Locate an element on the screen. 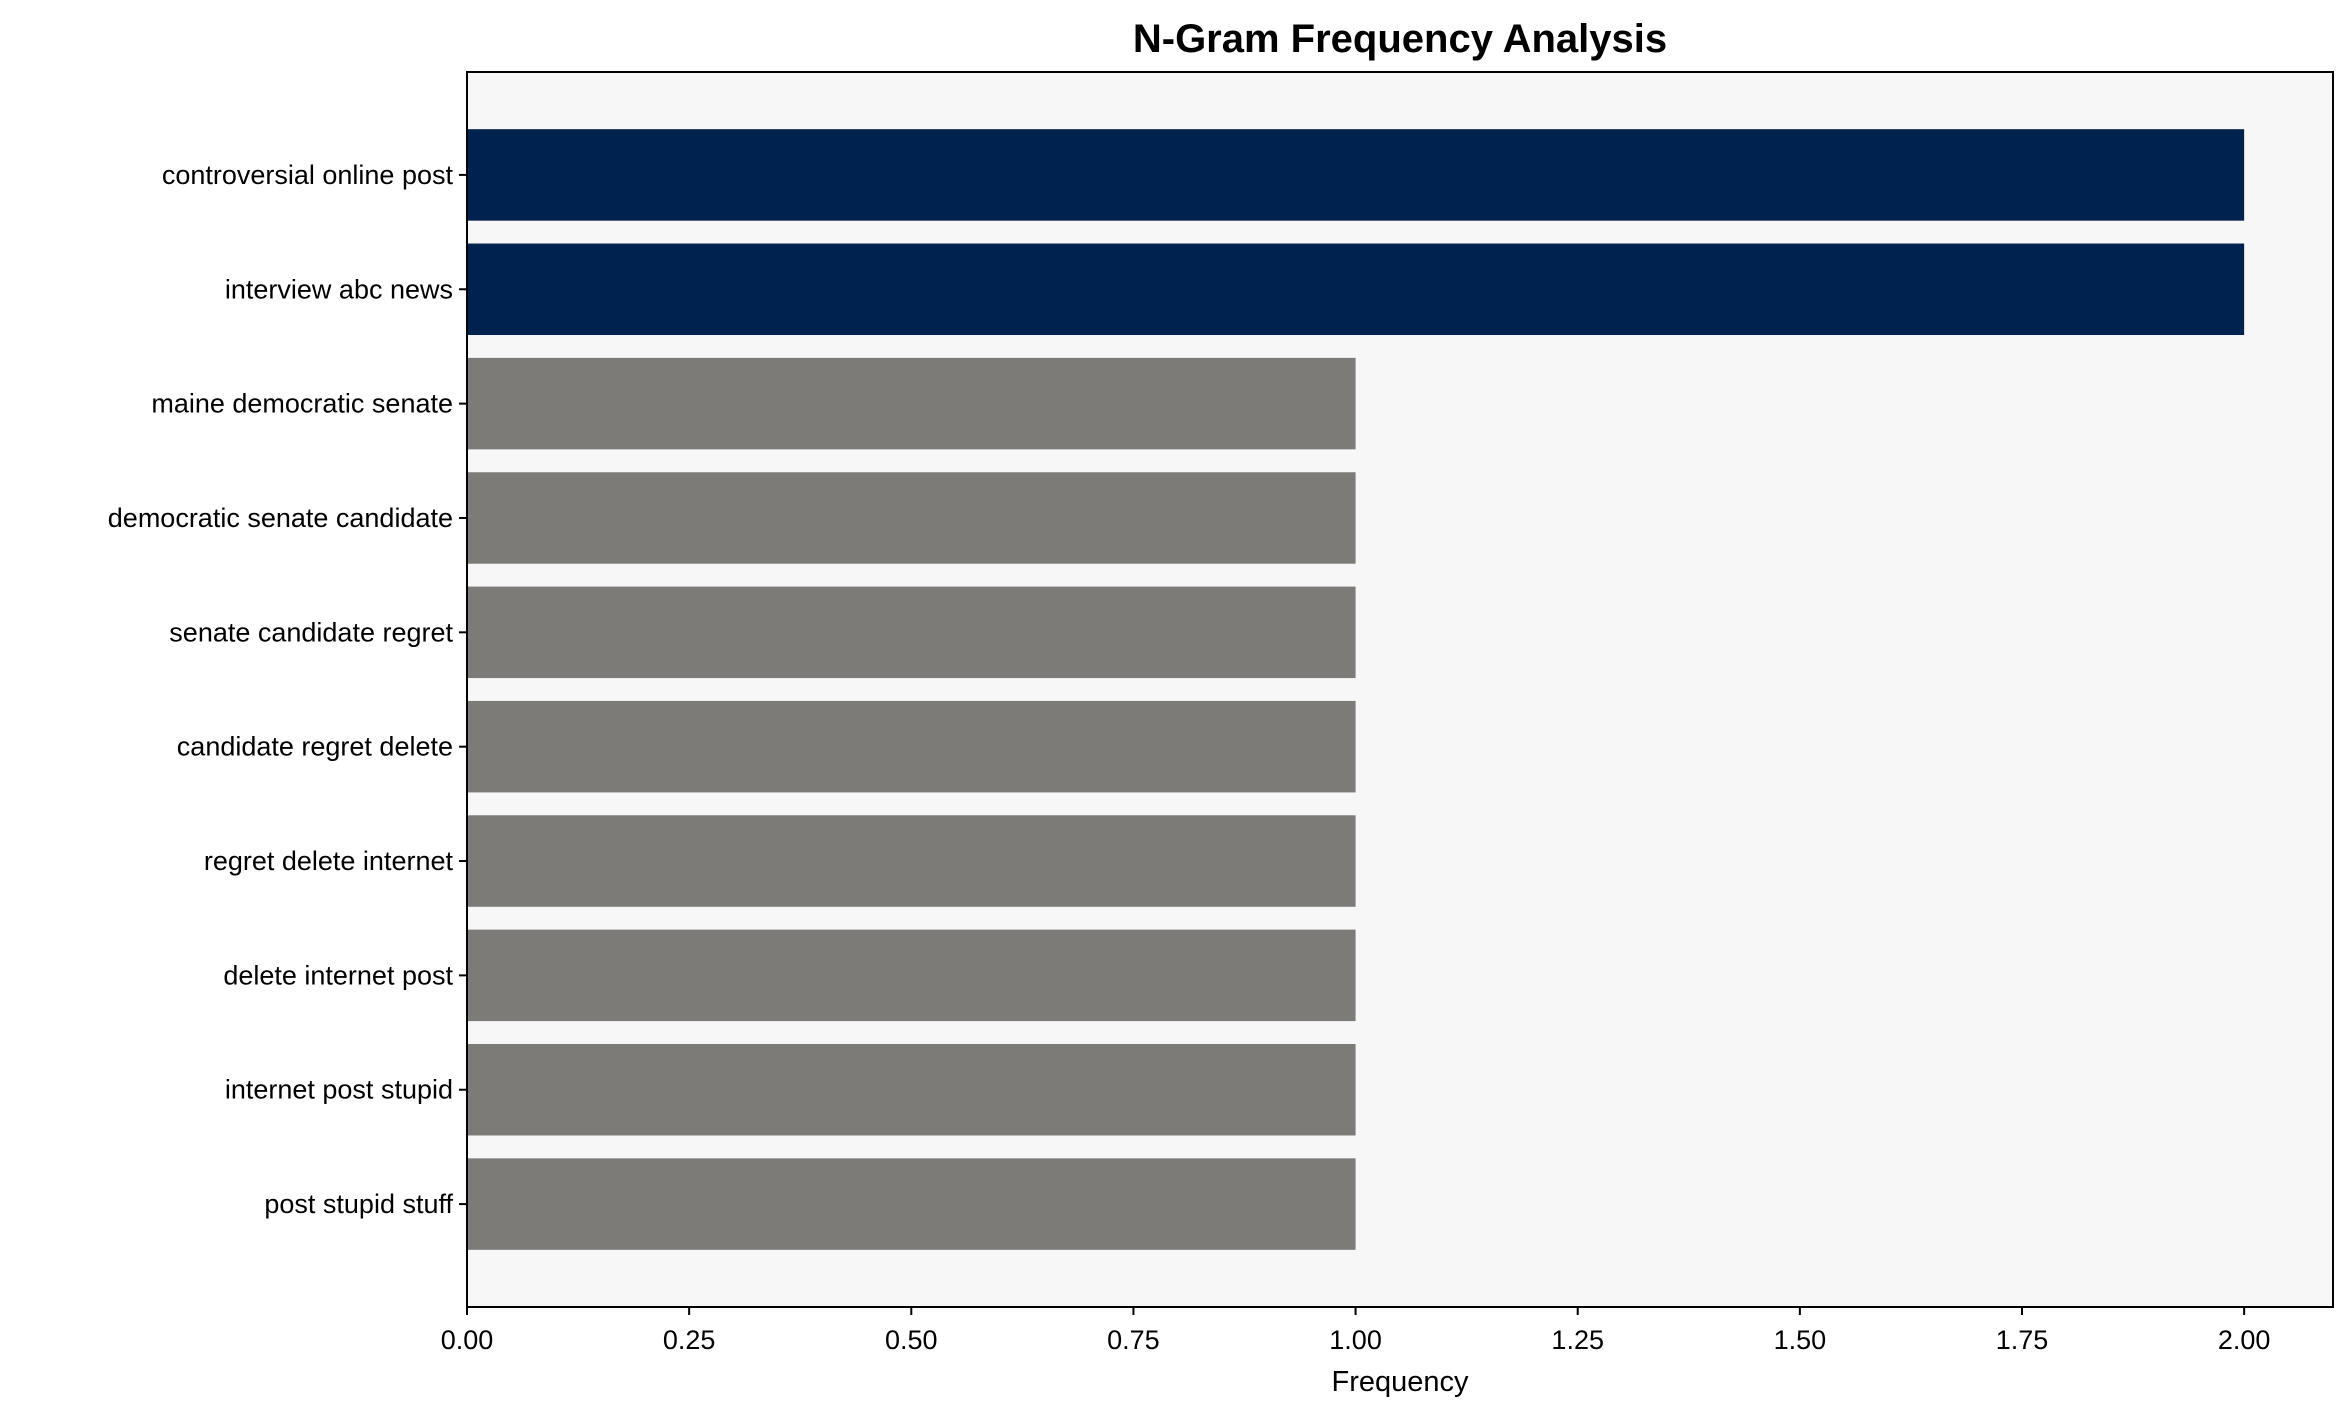 The width and height of the screenshot is (2345, 1414). x-tick-label: 1.00 is located at coordinates (1355, 1340).